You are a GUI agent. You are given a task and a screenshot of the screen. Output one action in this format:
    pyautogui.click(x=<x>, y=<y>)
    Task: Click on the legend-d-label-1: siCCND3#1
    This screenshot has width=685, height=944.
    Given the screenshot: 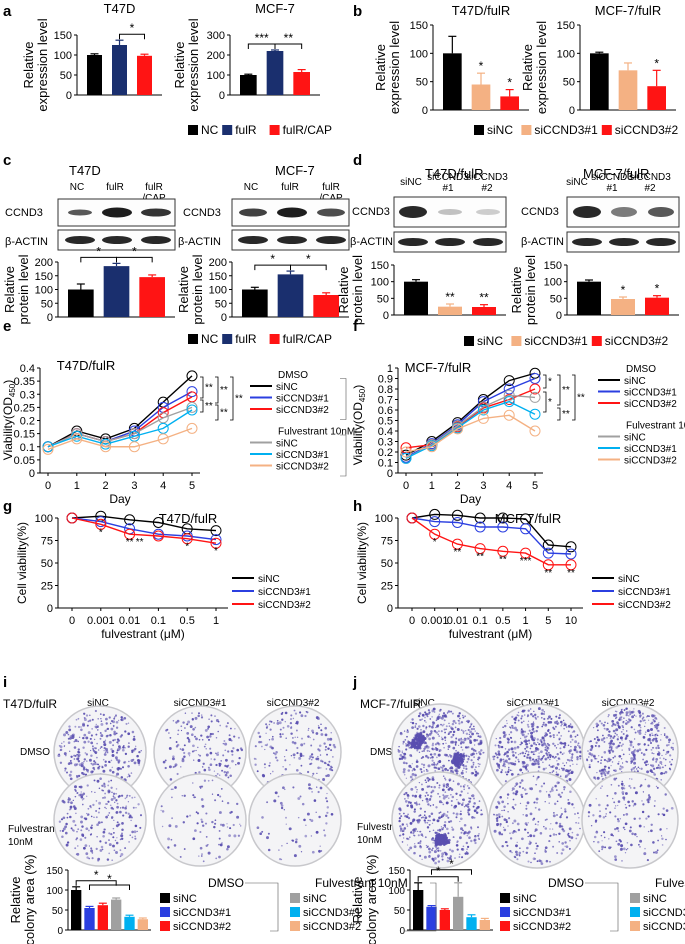 What is the action you would take?
    pyautogui.click(x=556, y=341)
    